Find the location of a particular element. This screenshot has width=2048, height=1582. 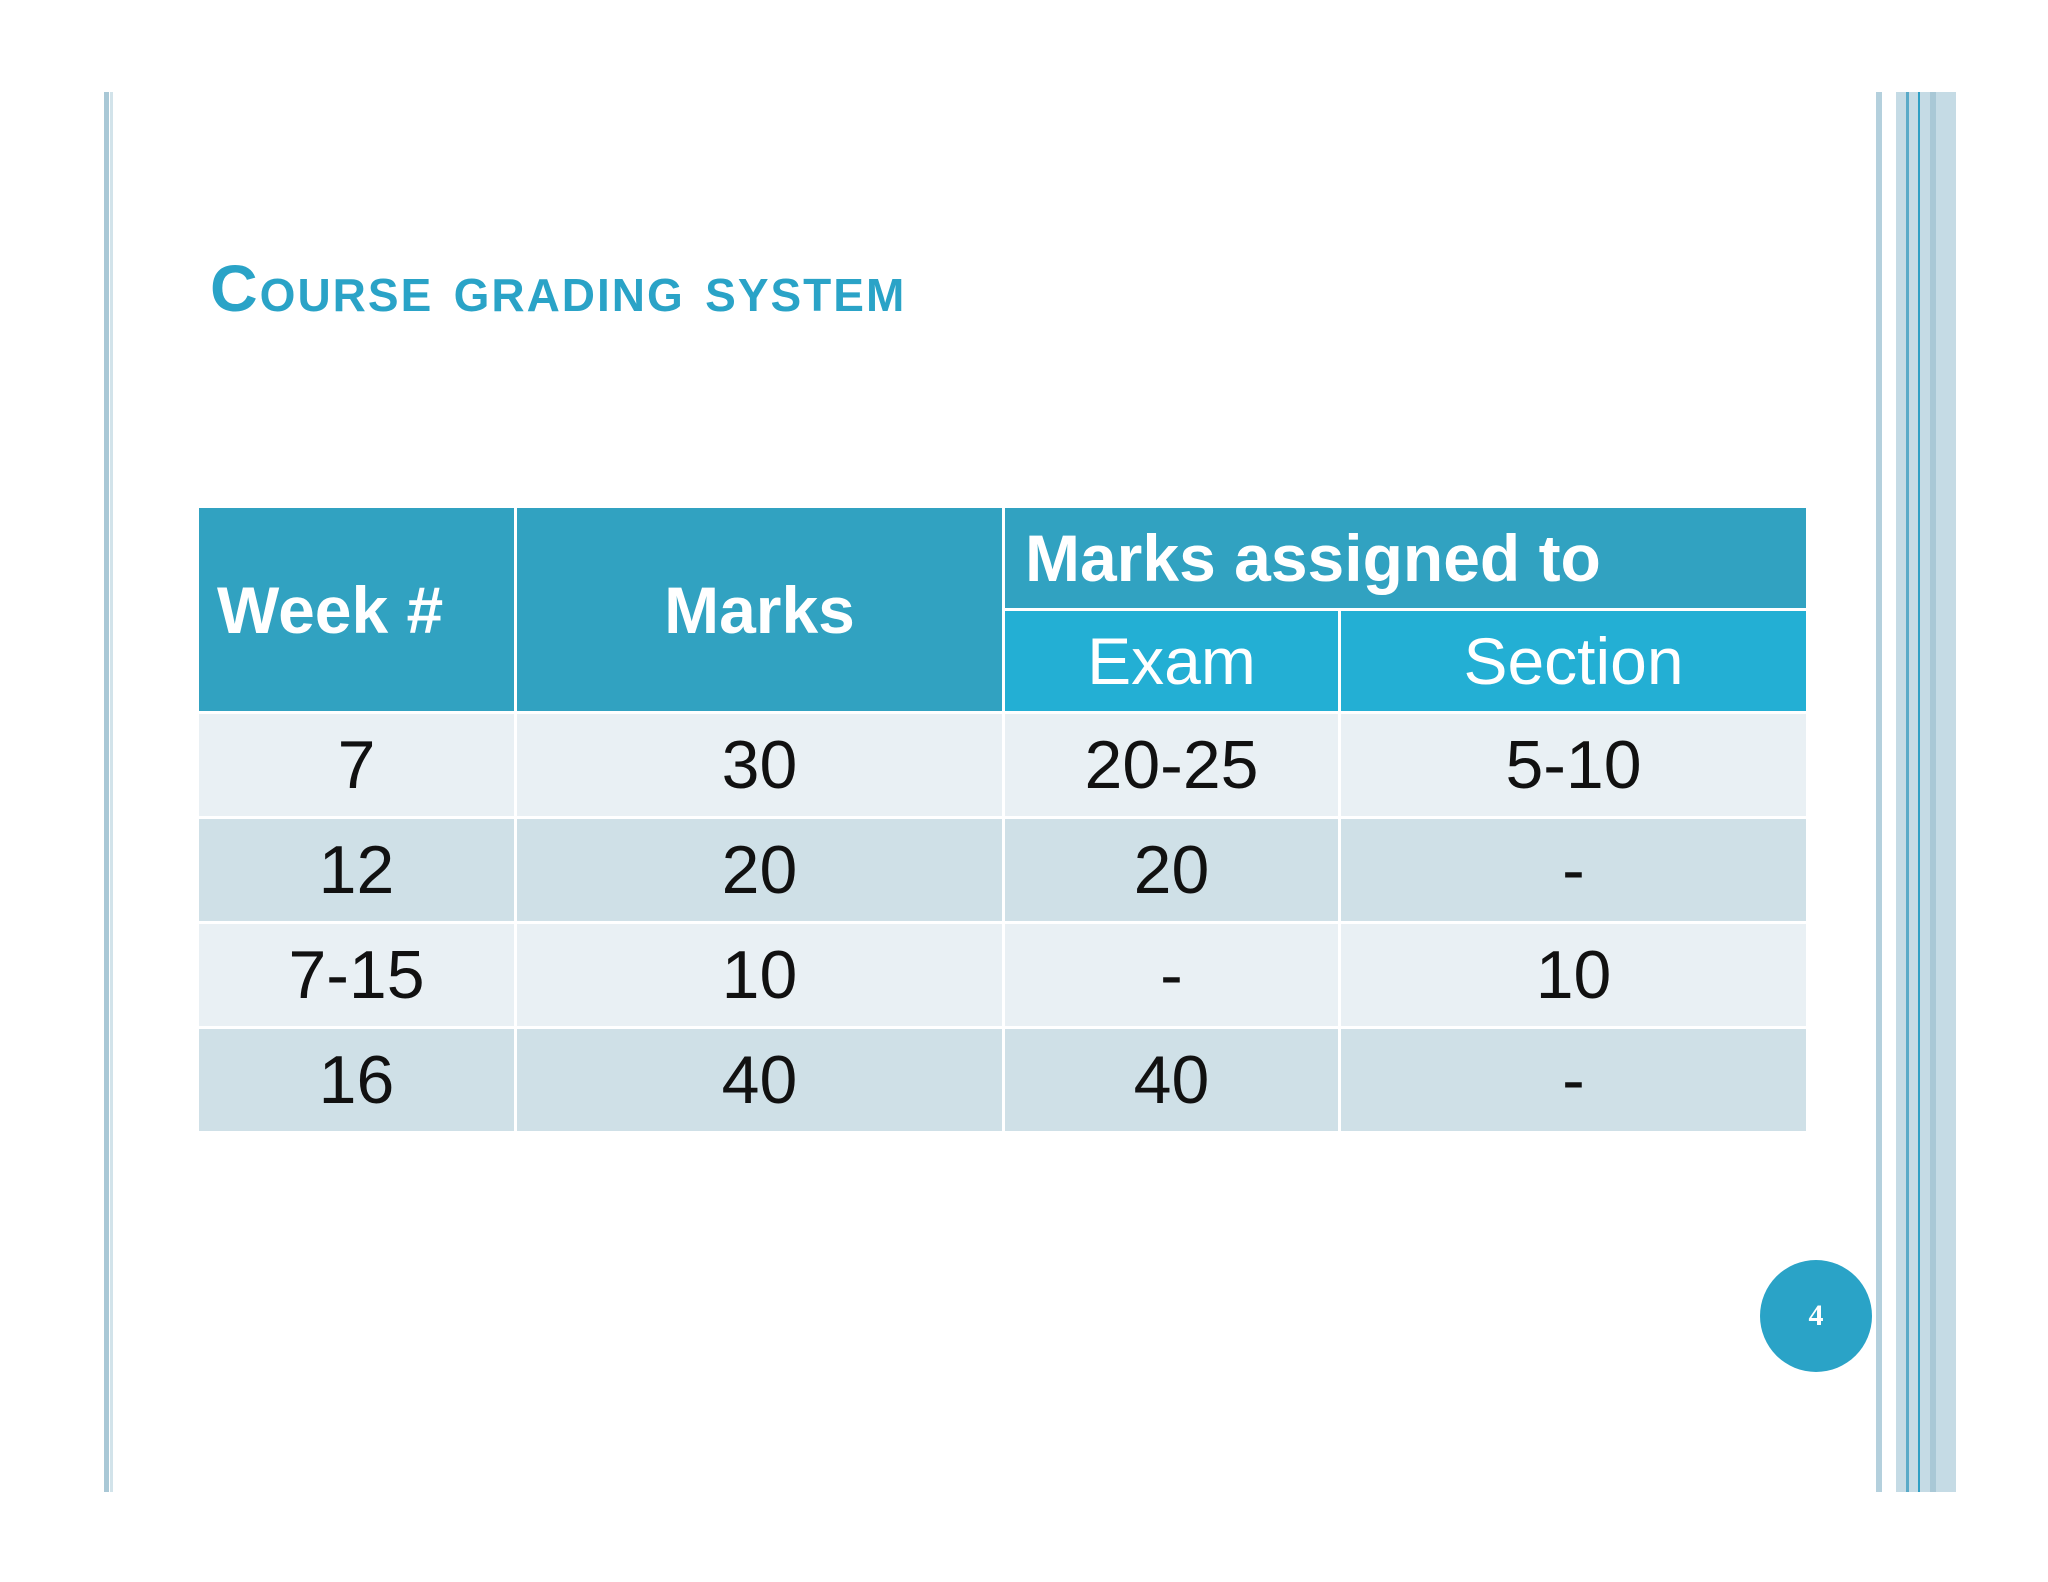

cell-week: 16 is located at coordinates (356, 1080).